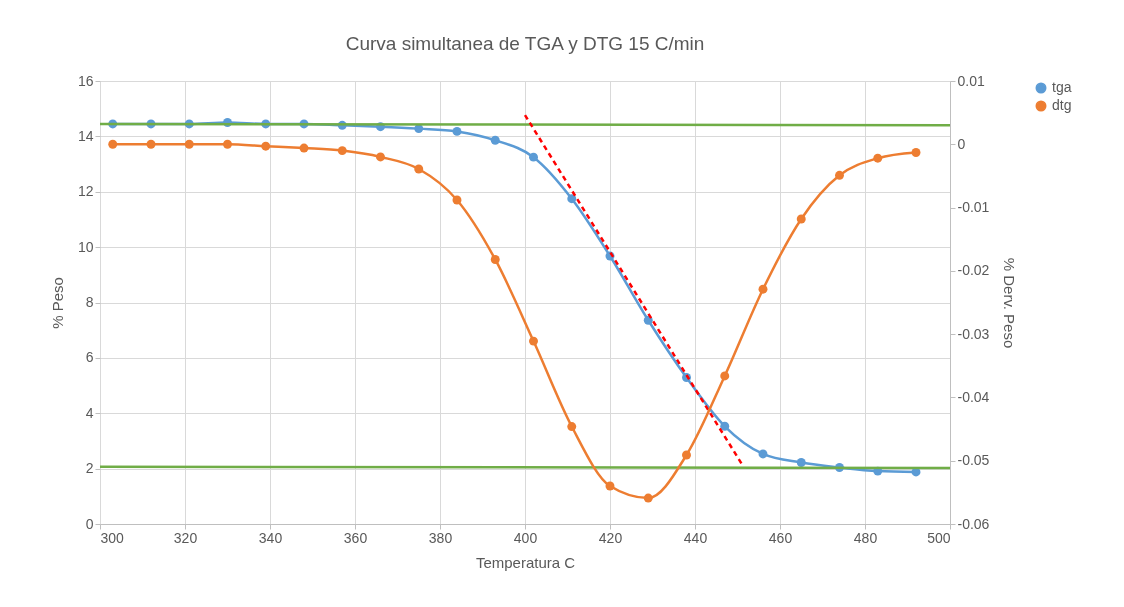  What do you see at coordinates (780, 537) in the screenshot?
I see `x-tick-label: 460` at bounding box center [780, 537].